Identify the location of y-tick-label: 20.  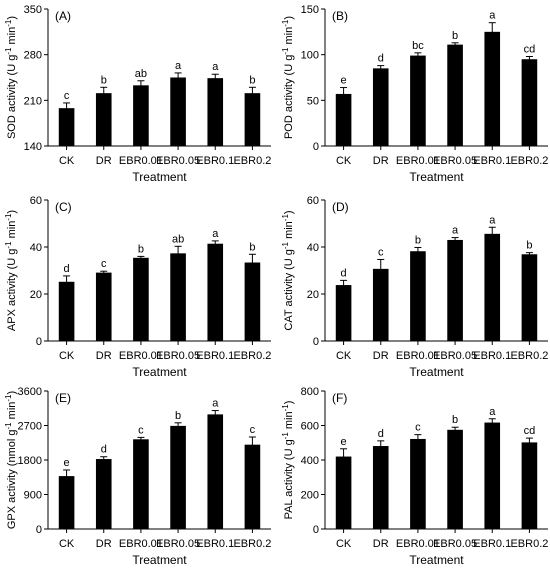
(36, 295).